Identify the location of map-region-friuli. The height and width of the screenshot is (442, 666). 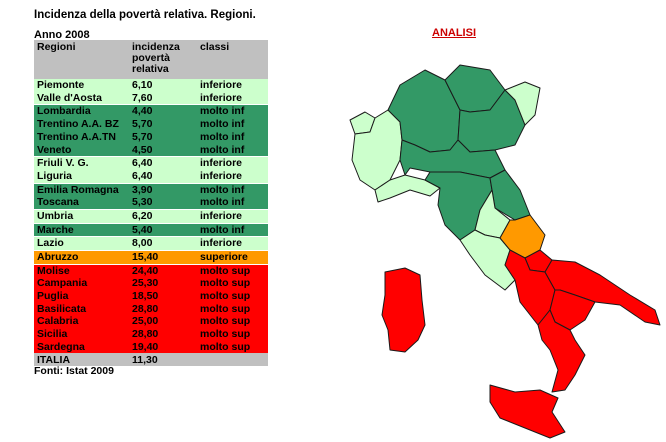
(522, 103).